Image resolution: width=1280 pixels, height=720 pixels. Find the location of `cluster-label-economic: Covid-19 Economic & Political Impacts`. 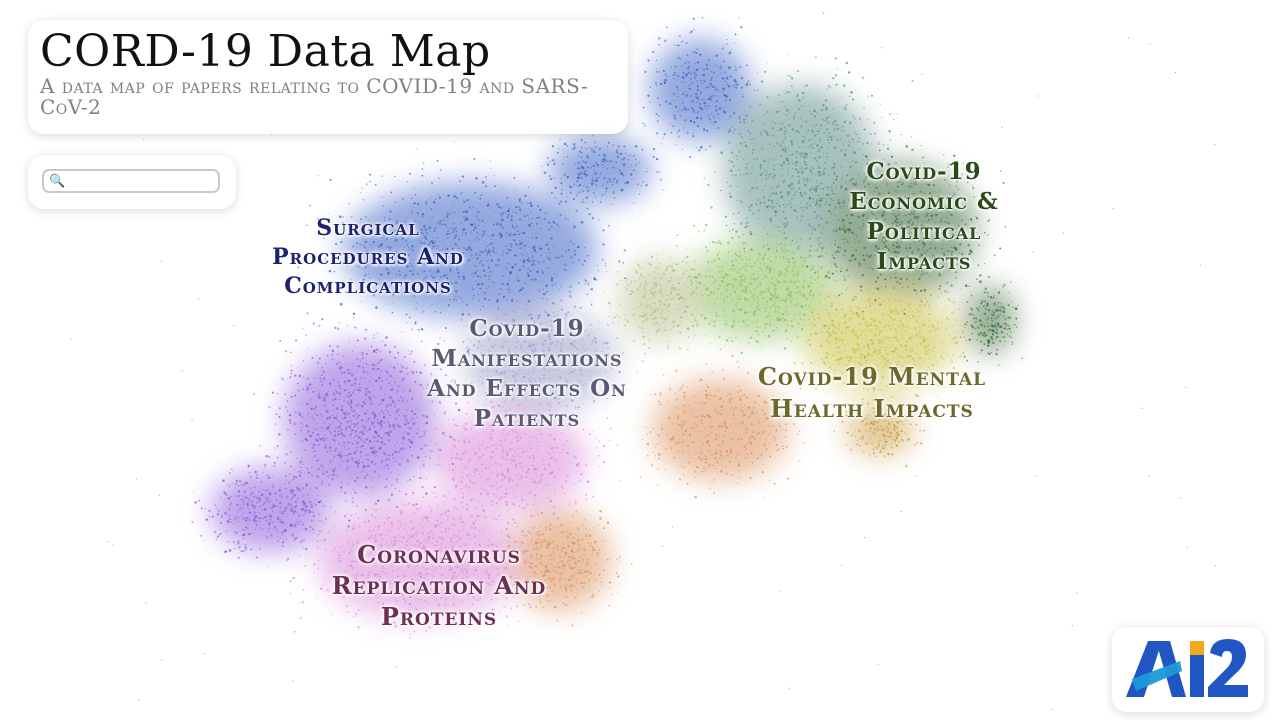

cluster-label-economic: Covid-19 Economic & Political Impacts is located at coordinates (924, 217).